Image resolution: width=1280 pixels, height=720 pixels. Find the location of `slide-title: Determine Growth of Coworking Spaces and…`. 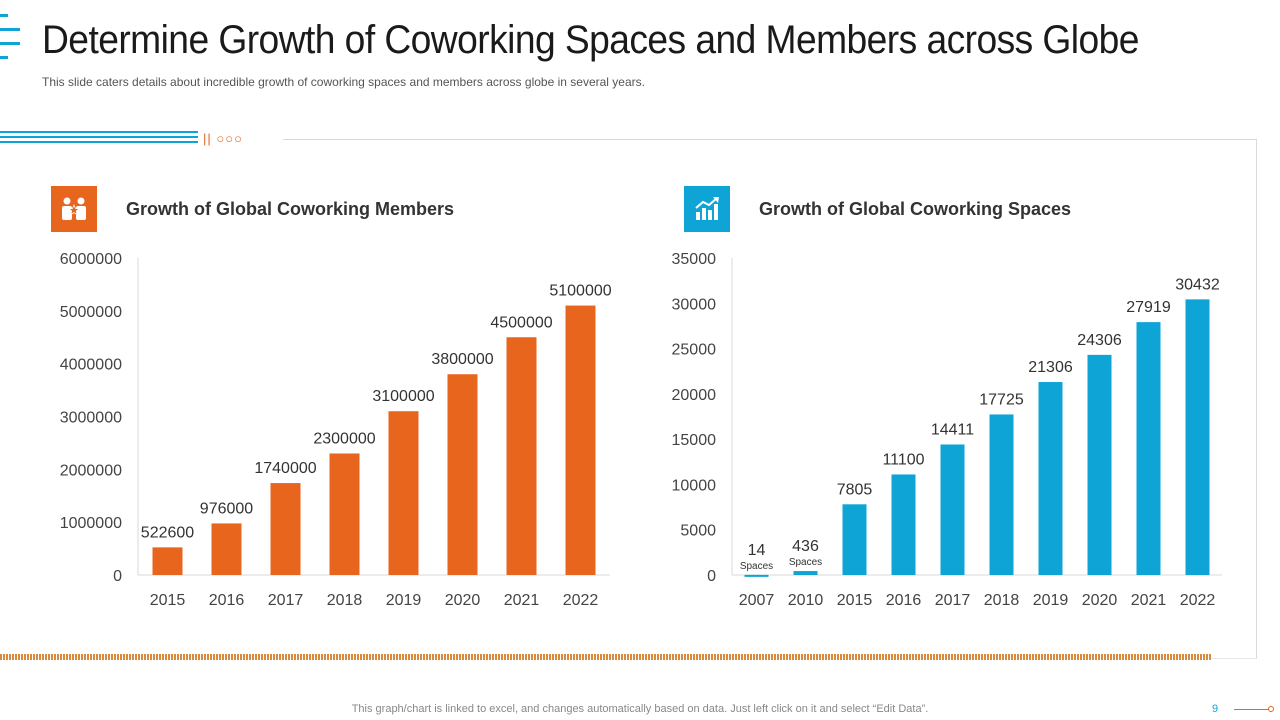

slide-title: Determine Growth of Coworking Spaces and… is located at coordinates (590, 40).